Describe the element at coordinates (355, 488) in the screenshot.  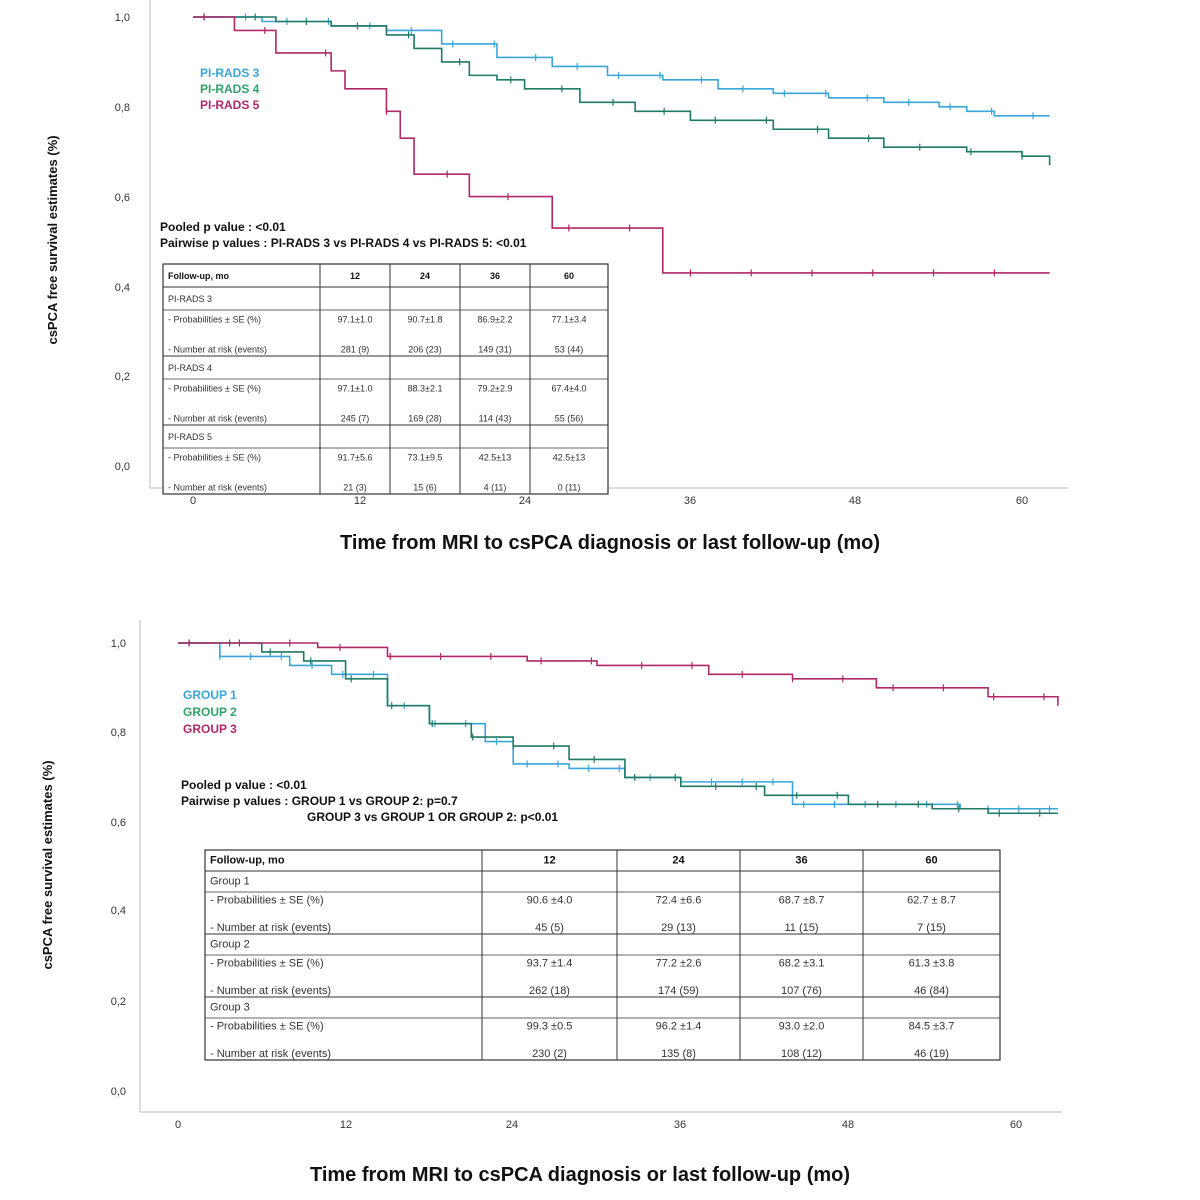
I see `table-cell: 21 (3)` at that location.